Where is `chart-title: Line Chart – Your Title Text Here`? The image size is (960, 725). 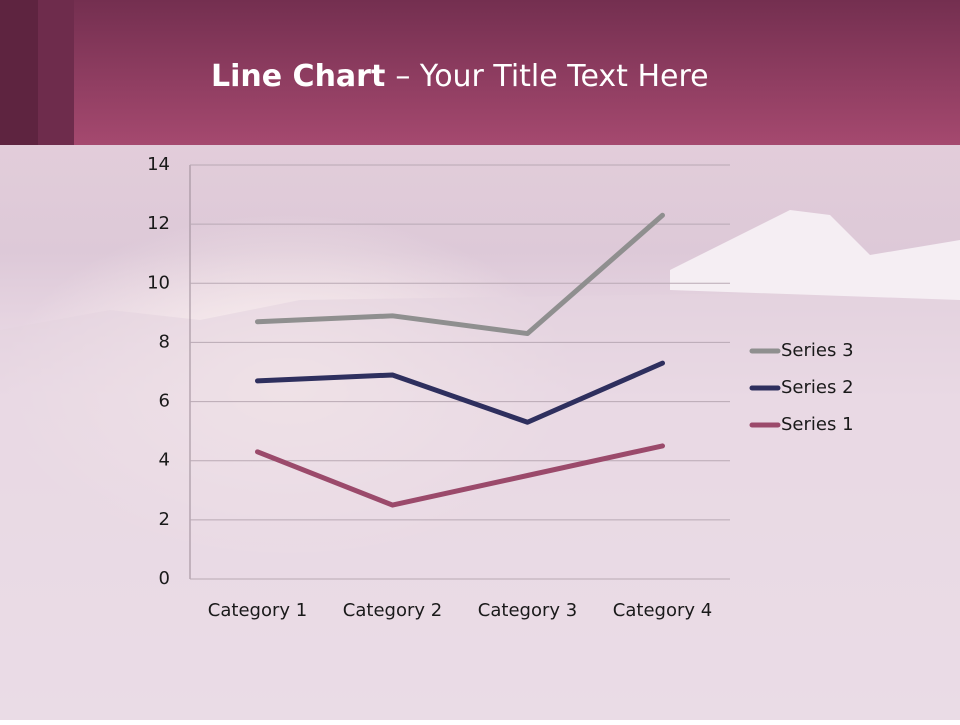
chart-title: Line Chart – Your Title Text Here is located at coordinates (460, 76).